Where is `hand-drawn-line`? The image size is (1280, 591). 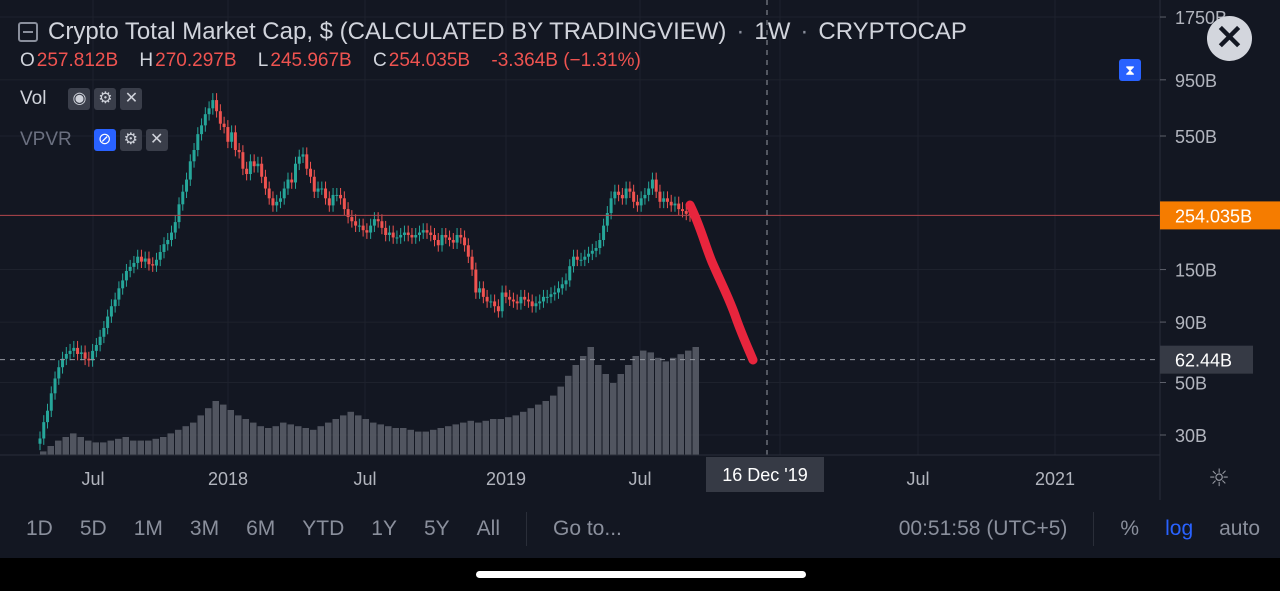
hand-drawn-line is located at coordinates (721, 282).